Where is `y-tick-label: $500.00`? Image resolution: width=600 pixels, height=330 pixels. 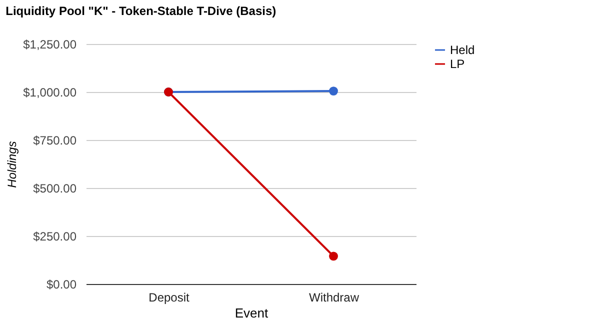
y-tick-label: $500.00 is located at coordinates (55, 189).